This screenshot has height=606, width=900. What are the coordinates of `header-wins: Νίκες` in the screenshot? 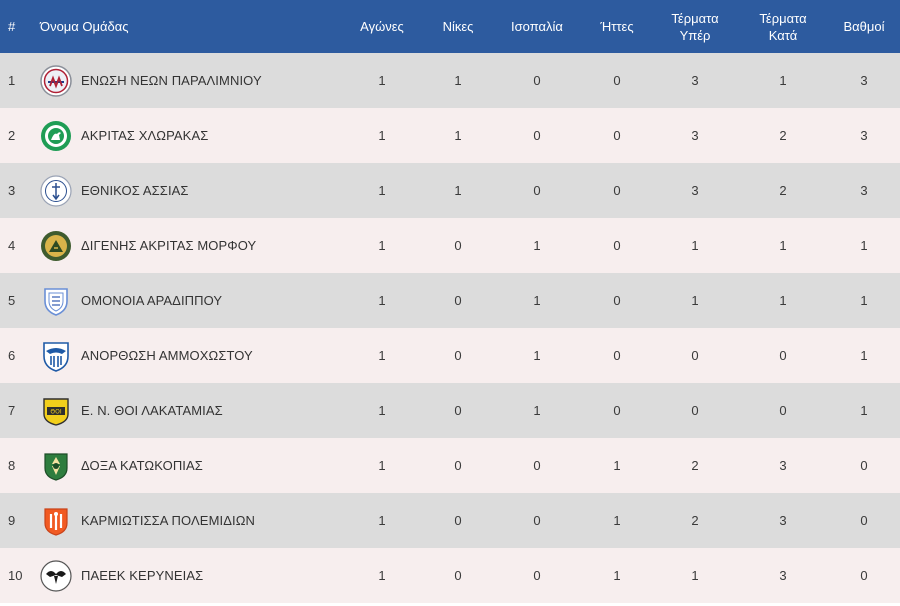 It's located at (458, 26).